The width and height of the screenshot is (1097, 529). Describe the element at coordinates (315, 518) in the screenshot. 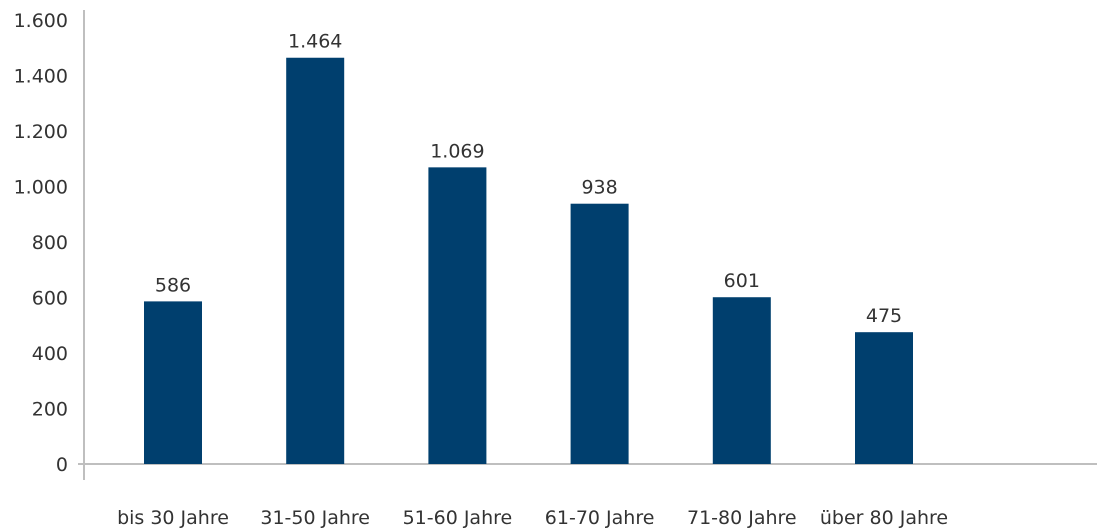

I see `category-label: 31-50 Jahre` at that location.